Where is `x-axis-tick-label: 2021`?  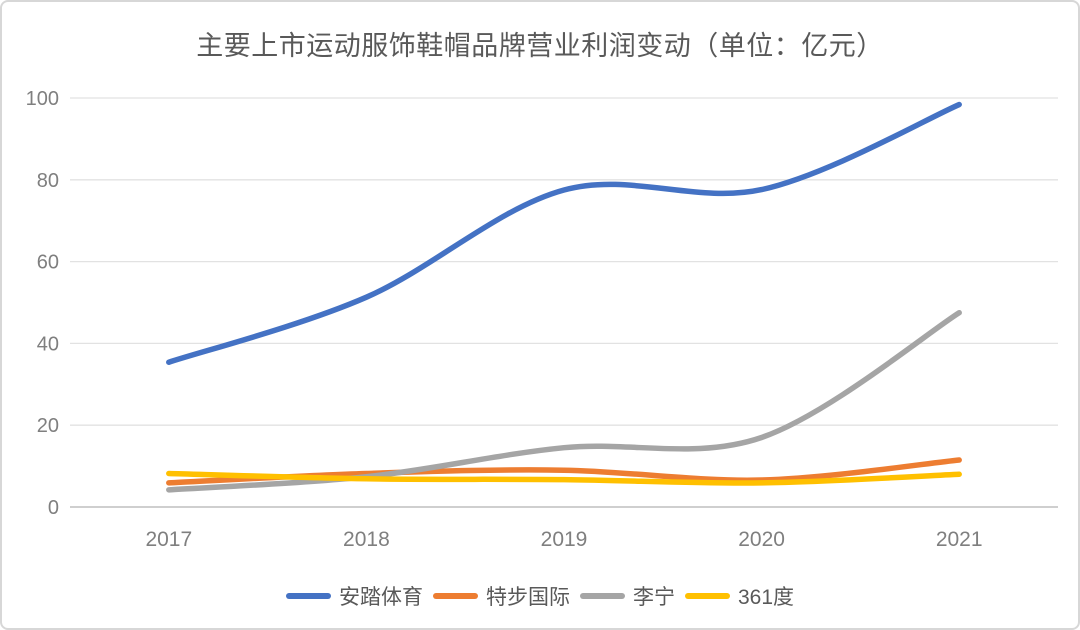 x-axis-tick-label: 2021 is located at coordinates (959, 539).